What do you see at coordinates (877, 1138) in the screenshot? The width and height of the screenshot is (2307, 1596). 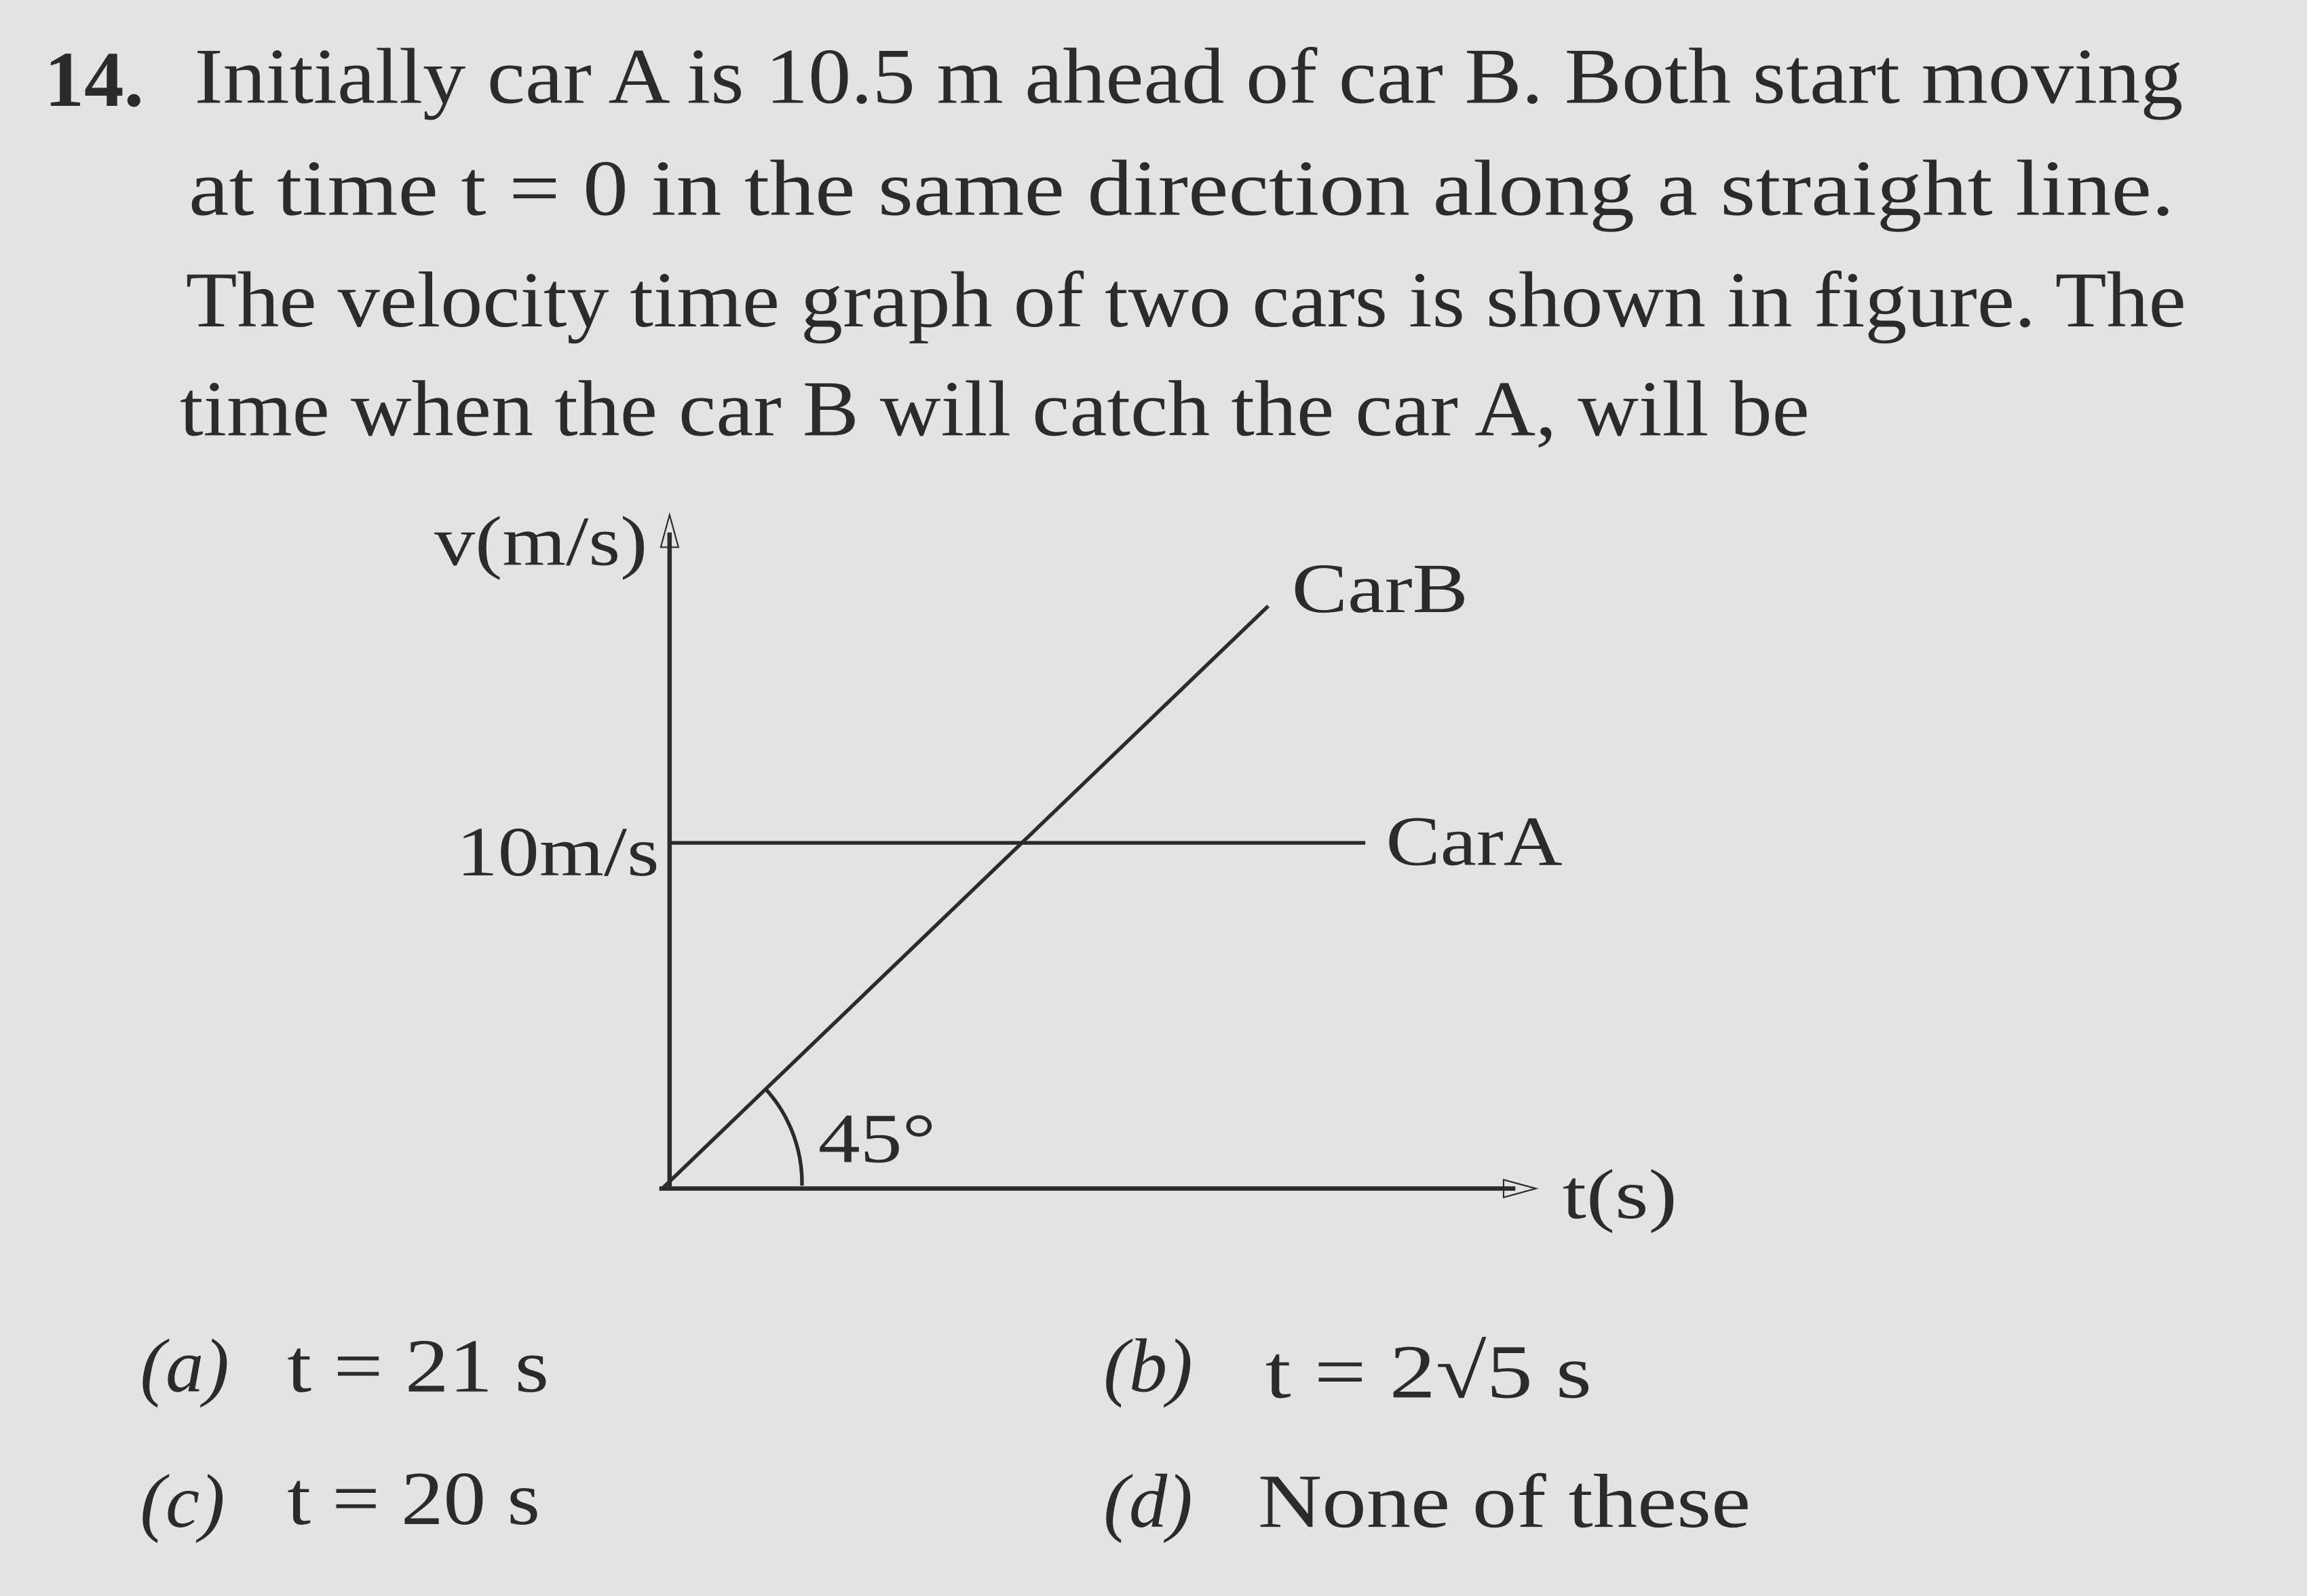 I see `angle-label: 45°` at bounding box center [877, 1138].